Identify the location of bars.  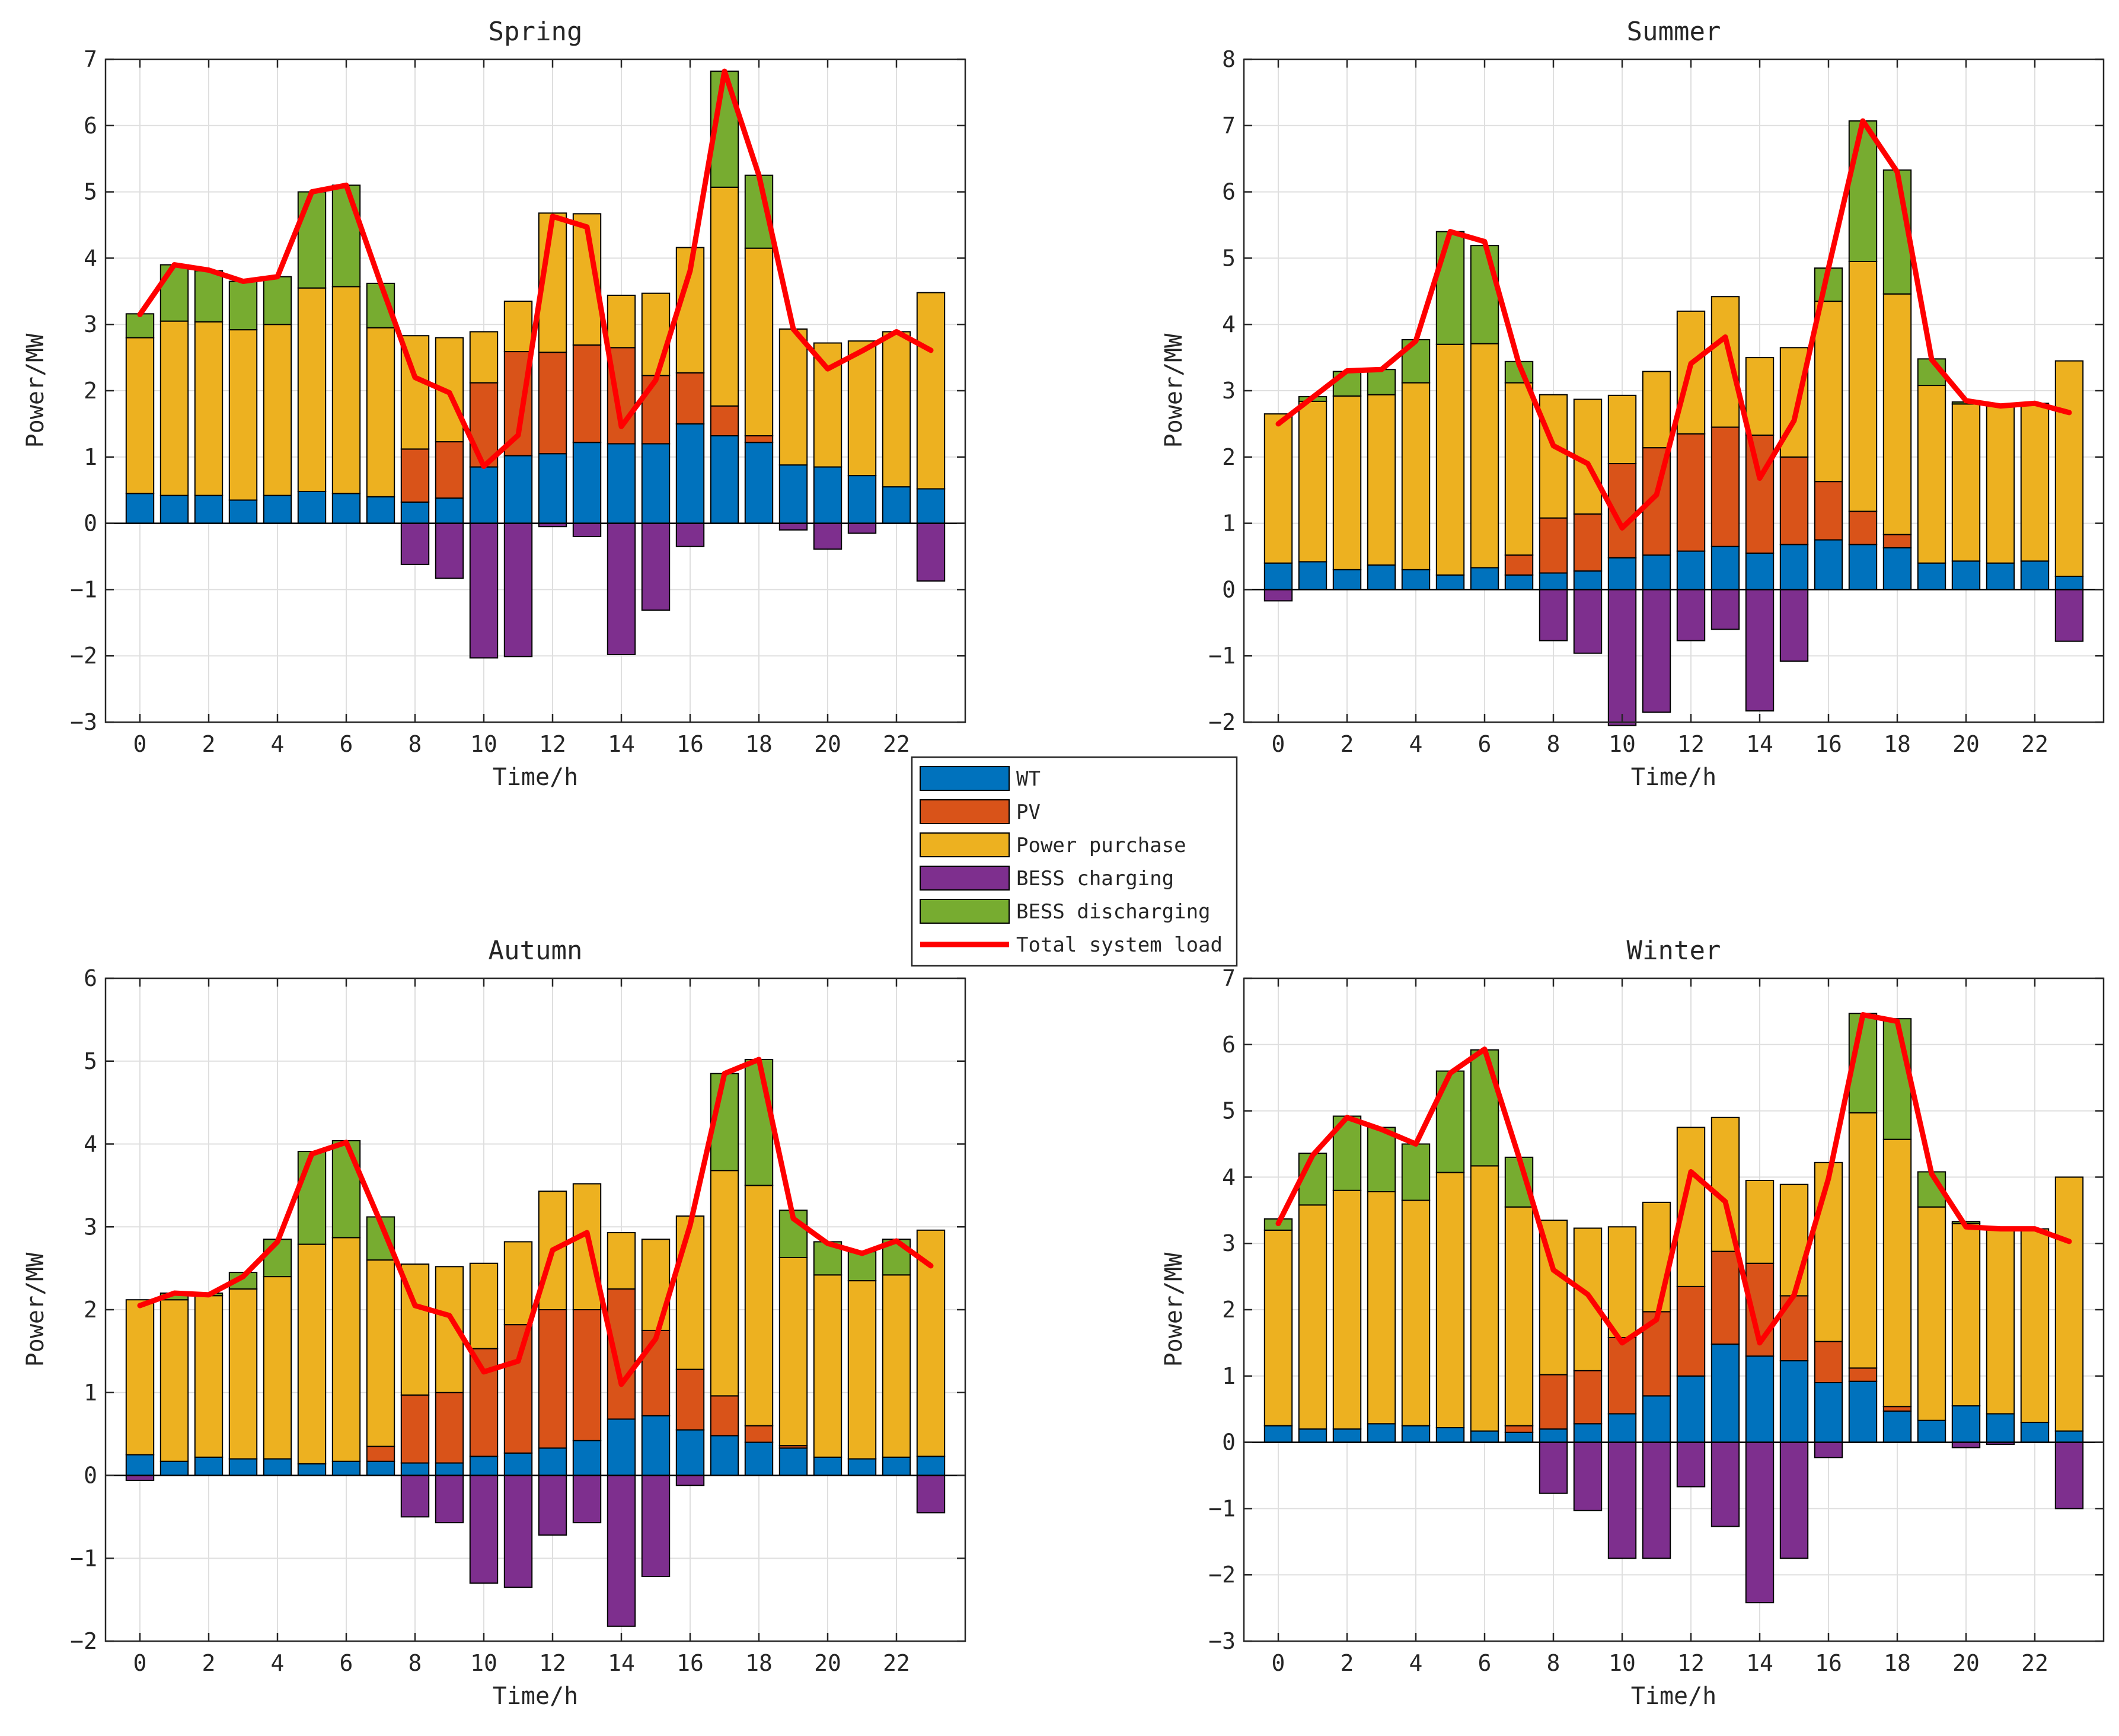
(535, 365).